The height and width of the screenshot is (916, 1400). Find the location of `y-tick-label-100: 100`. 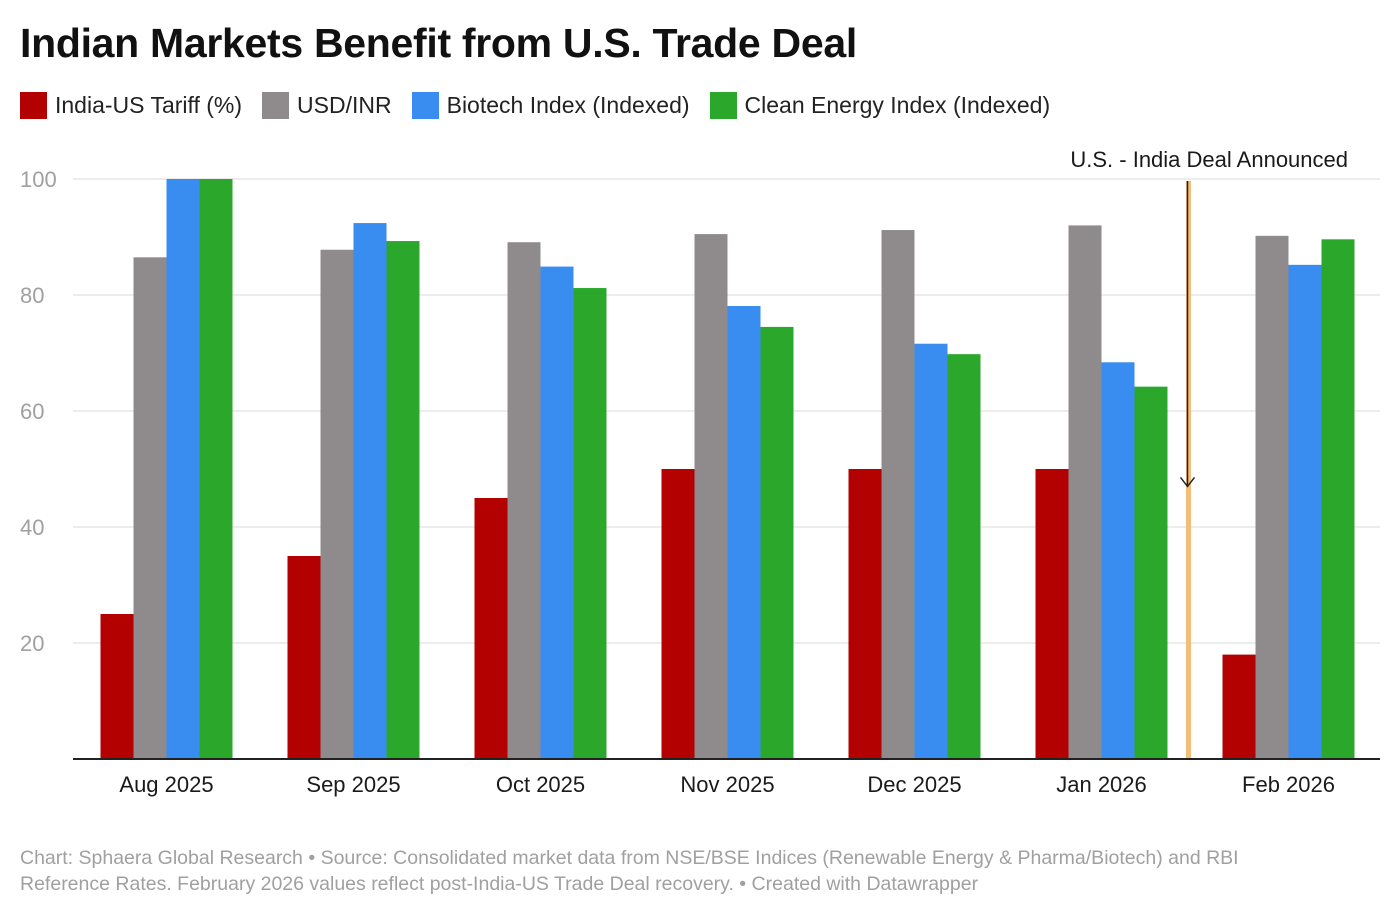

y-tick-label-100: 100 is located at coordinates (38, 179).